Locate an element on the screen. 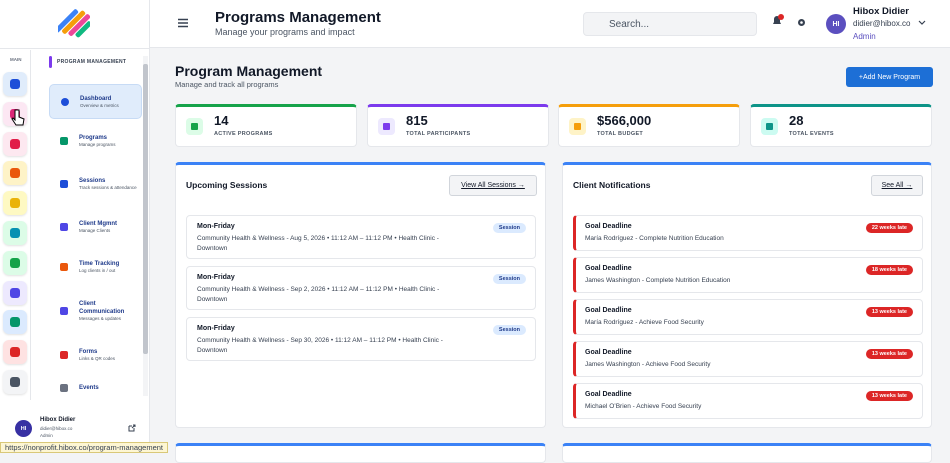  stat-label: TOTAL EVENTS is located at coordinates (811, 134).